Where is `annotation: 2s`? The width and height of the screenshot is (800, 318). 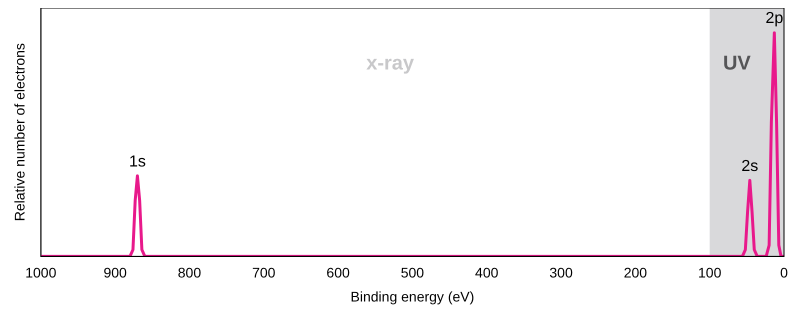
annotation: 2s is located at coordinates (749, 166).